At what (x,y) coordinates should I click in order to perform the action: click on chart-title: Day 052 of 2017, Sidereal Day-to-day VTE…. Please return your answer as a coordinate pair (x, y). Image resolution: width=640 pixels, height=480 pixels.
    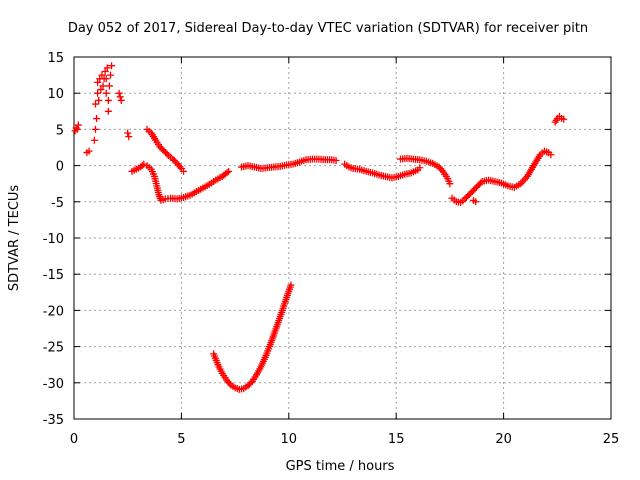
    Looking at the image, I should click on (328, 28).